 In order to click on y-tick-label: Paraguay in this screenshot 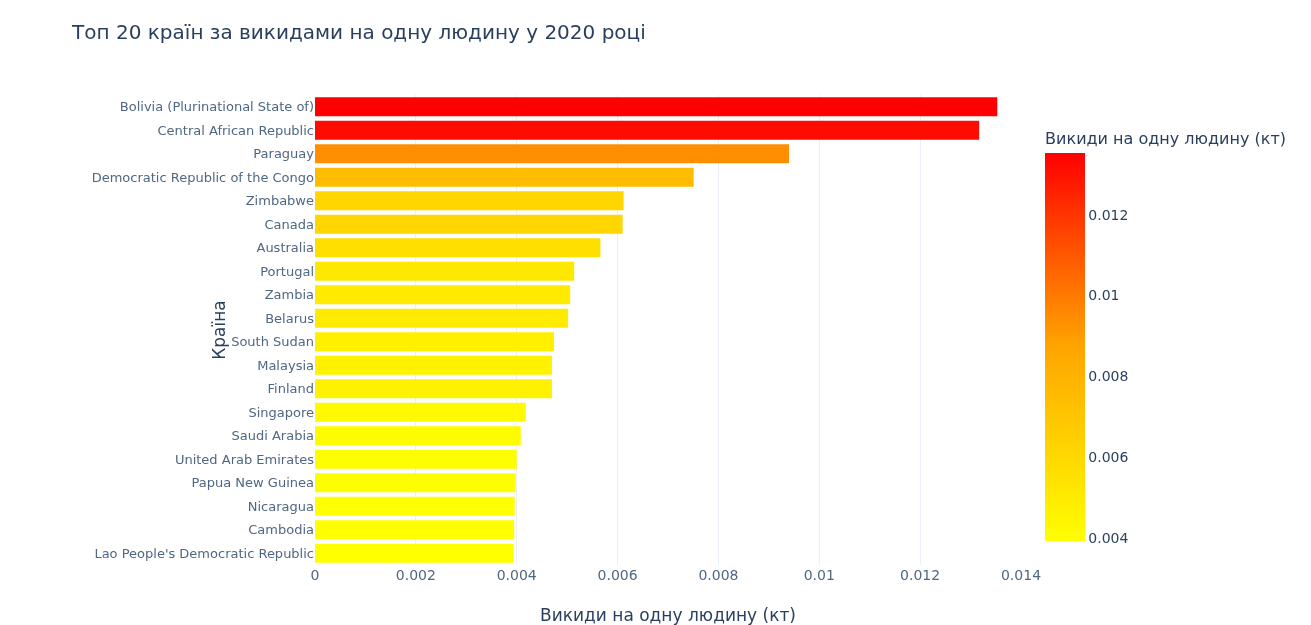, I will do `click(284, 154)`.